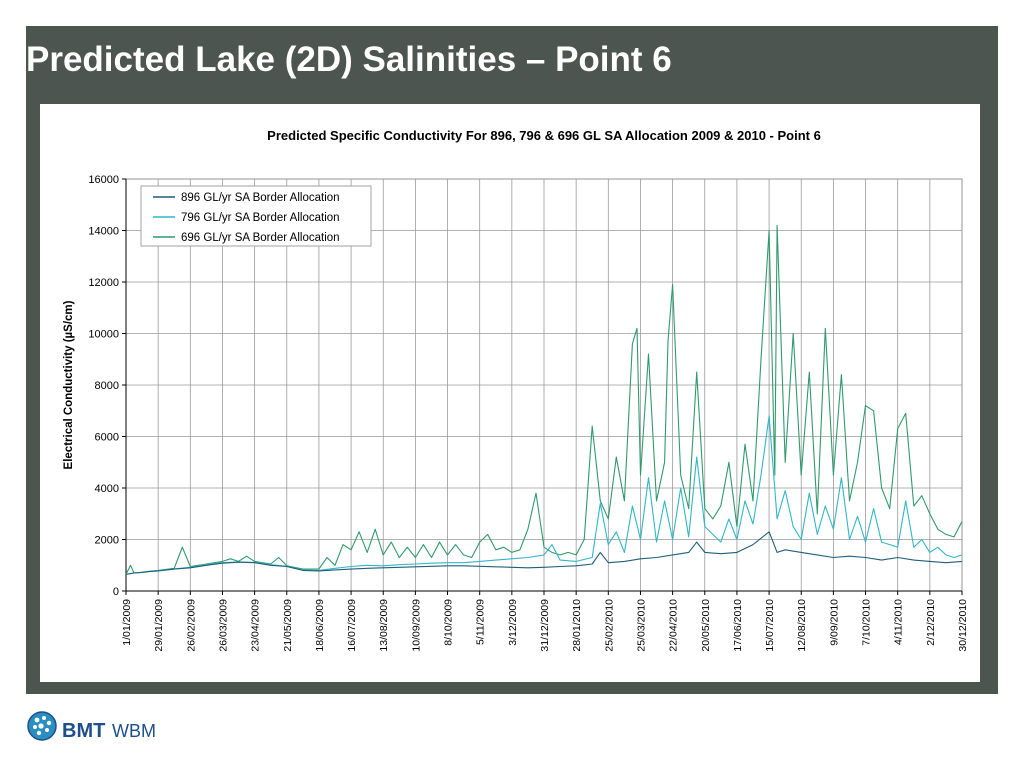 The height and width of the screenshot is (768, 1024). What do you see at coordinates (384, 625) in the screenshot?
I see `x-tick-label: 13/08/2009` at bounding box center [384, 625].